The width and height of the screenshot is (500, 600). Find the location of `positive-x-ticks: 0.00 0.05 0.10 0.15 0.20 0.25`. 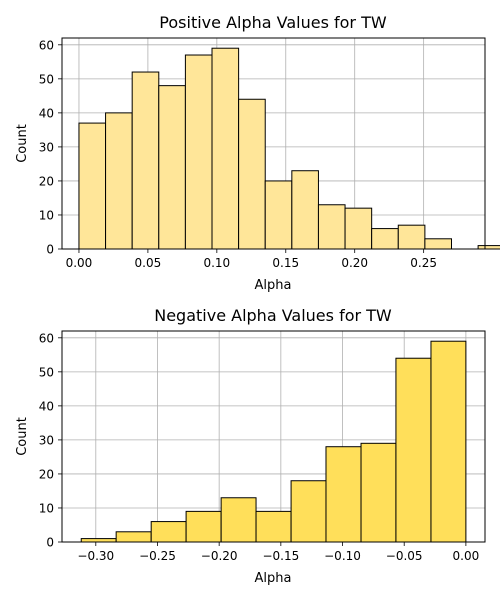

positive-x-ticks: 0.00 0.05 0.10 0.15 0.20 0.25 is located at coordinates (251, 259).